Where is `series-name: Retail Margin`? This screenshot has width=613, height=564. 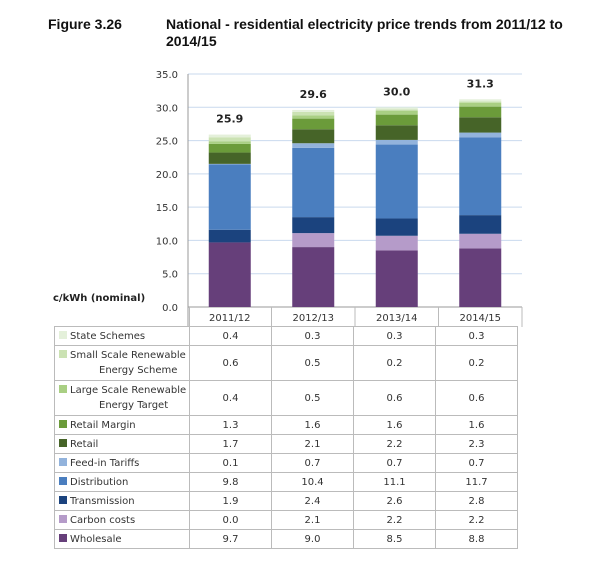 series-name: Retail Margin is located at coordinates (103, 425).